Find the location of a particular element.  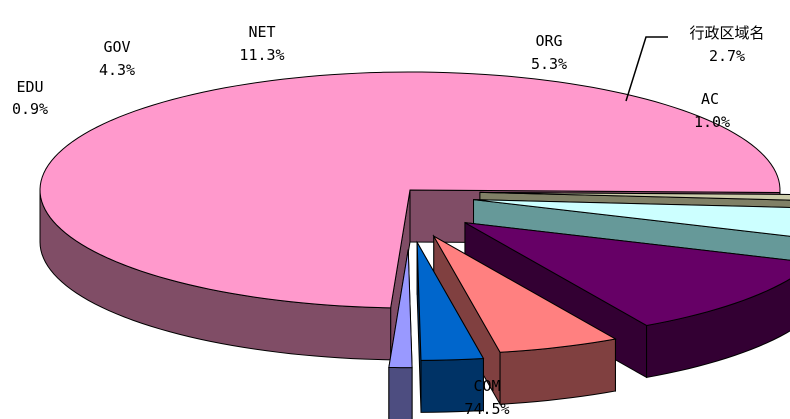

slice-value-ac: 1.0% is located at coordinates (712, 122).